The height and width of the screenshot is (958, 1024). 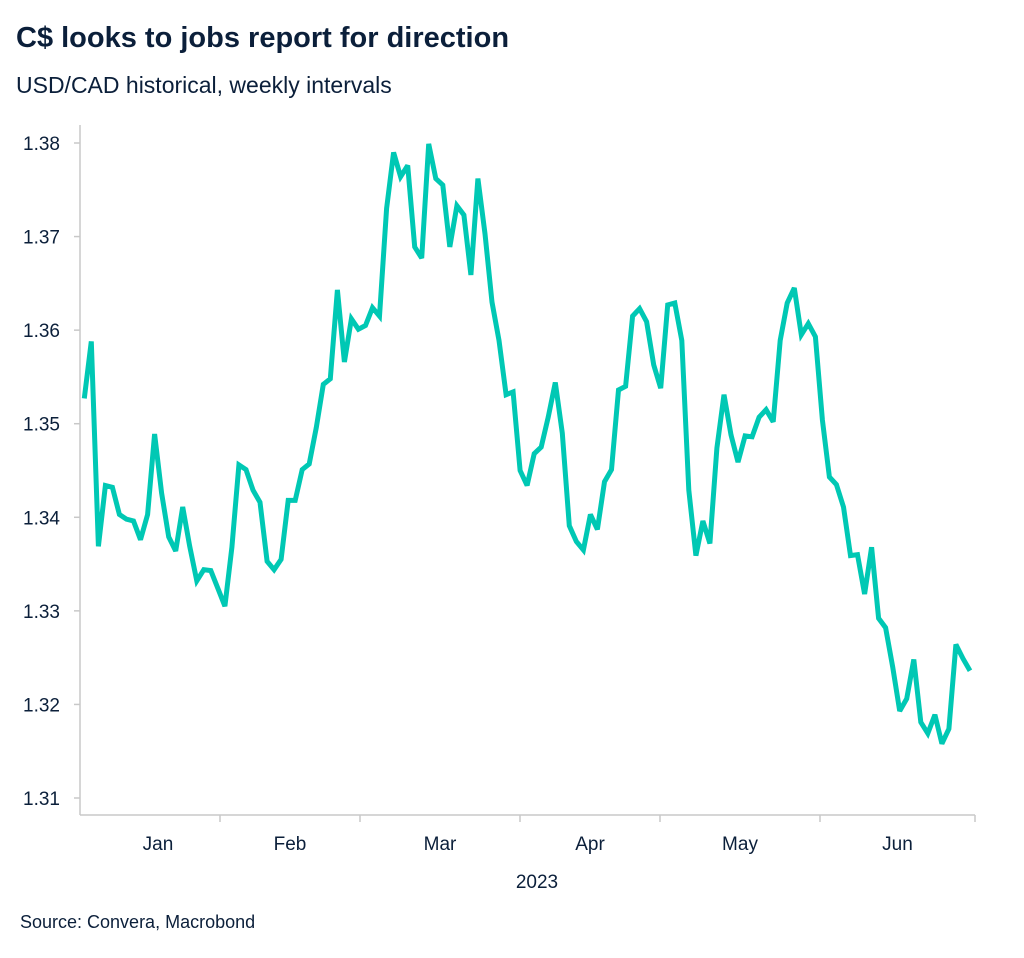 What do you see at coordinates (51, 472) in the screenshot?
I see `y-axis-ticks: 1.31 1.32 1.33 1.34 1.35 1.36 1.37 1.38` at bounding box center [51, 472].